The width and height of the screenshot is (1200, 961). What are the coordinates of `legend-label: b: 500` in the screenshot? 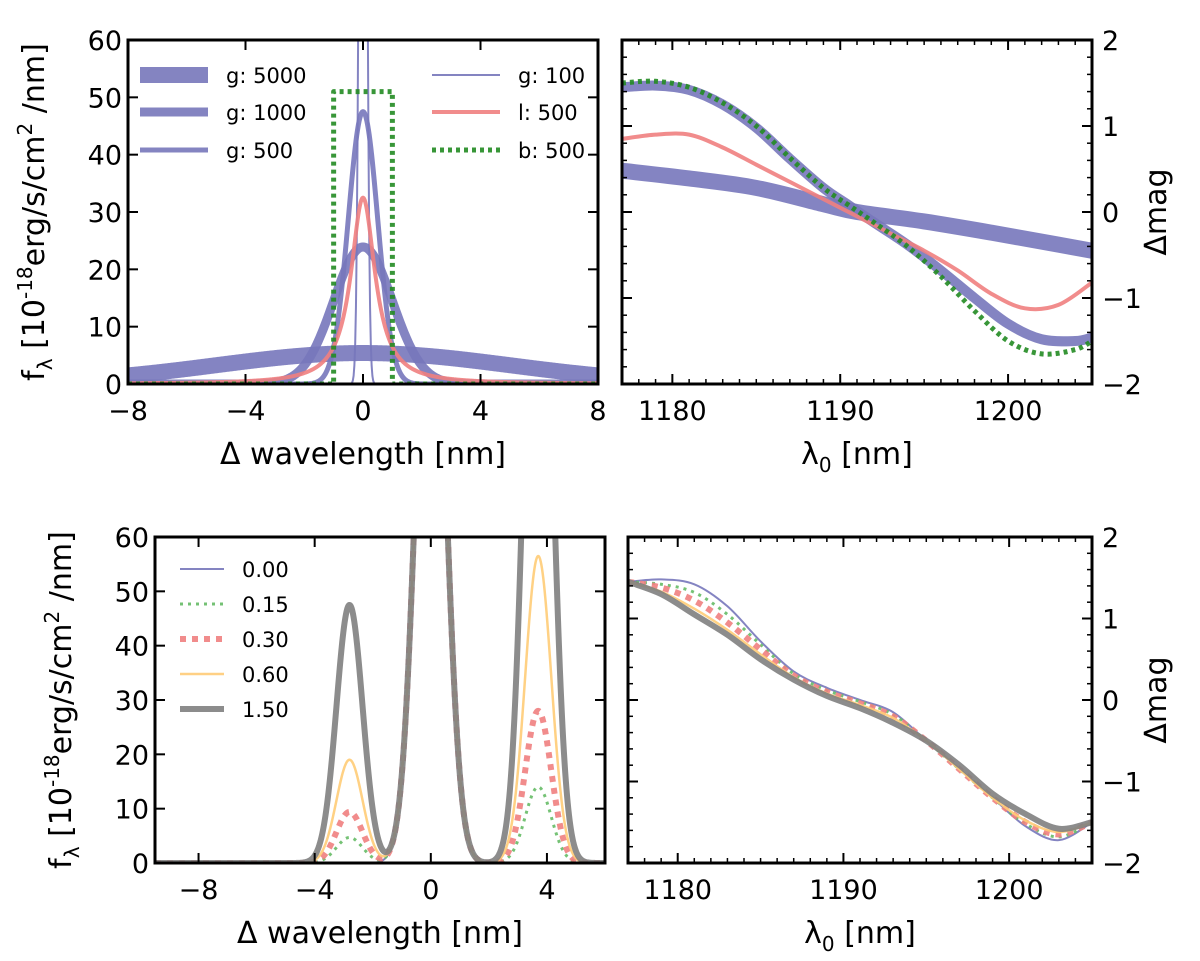 It's located at (551, 151).